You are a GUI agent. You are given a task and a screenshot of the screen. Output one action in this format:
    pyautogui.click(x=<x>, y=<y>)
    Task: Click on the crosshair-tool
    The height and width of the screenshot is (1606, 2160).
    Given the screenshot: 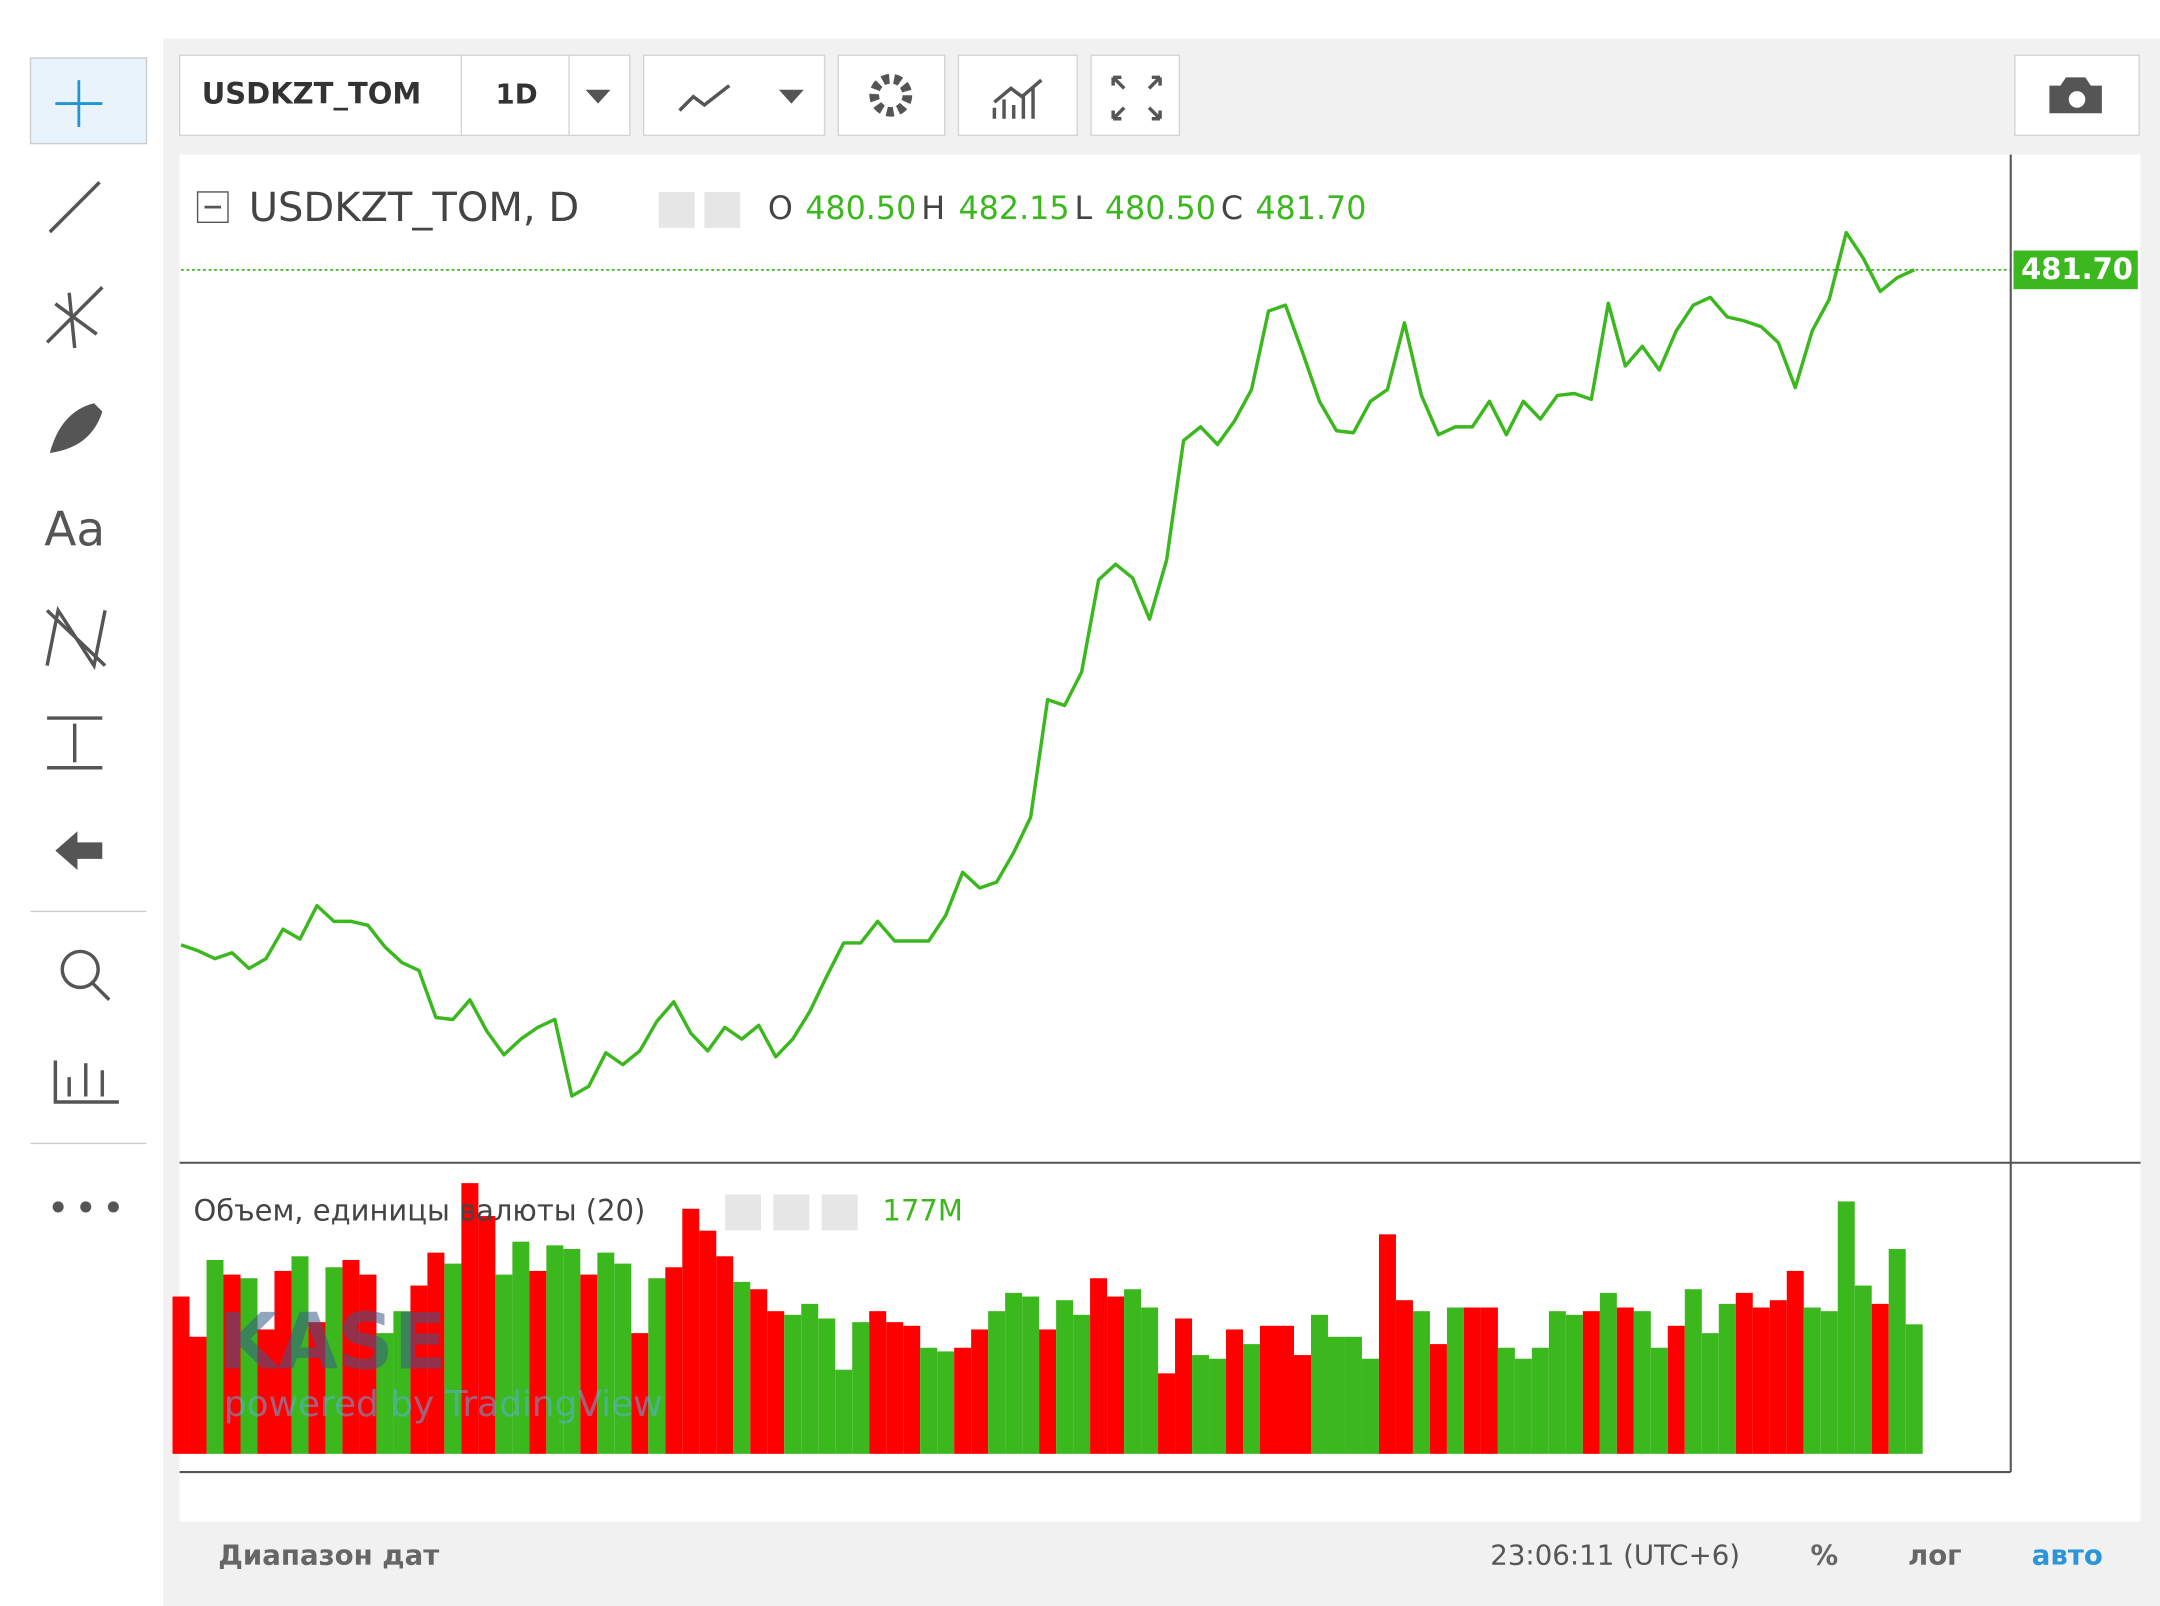 What is the action you would take?
    pyautogui.click(x=88, y=101)
    